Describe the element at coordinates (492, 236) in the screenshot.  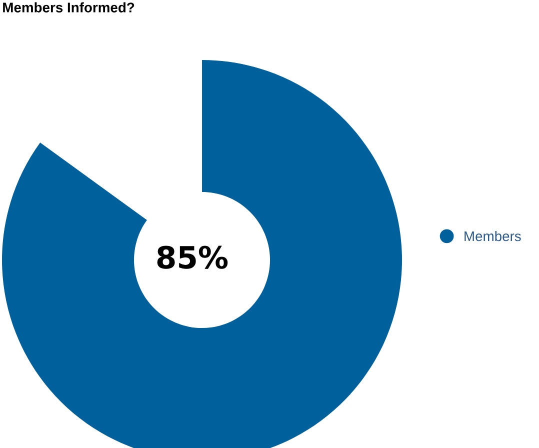
I see `legend-label: Members` at that location.